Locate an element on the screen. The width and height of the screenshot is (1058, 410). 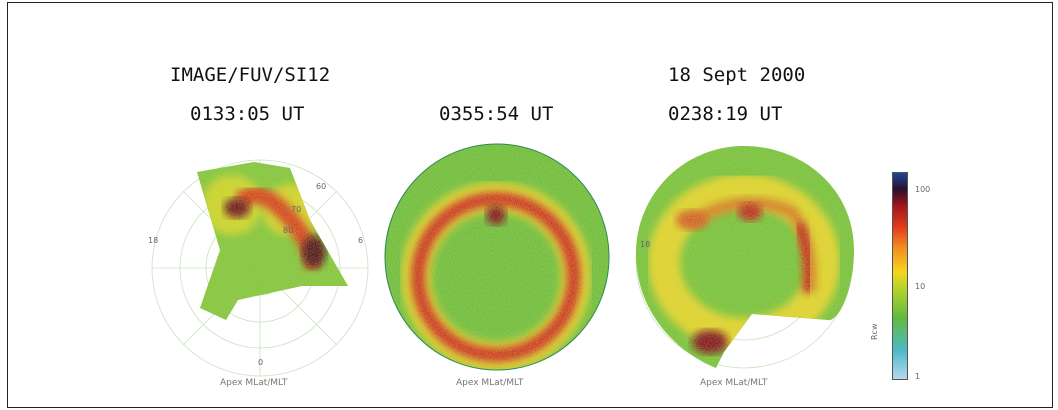
colorbar-tick-1: 1 is located at coordinates (918, 376).